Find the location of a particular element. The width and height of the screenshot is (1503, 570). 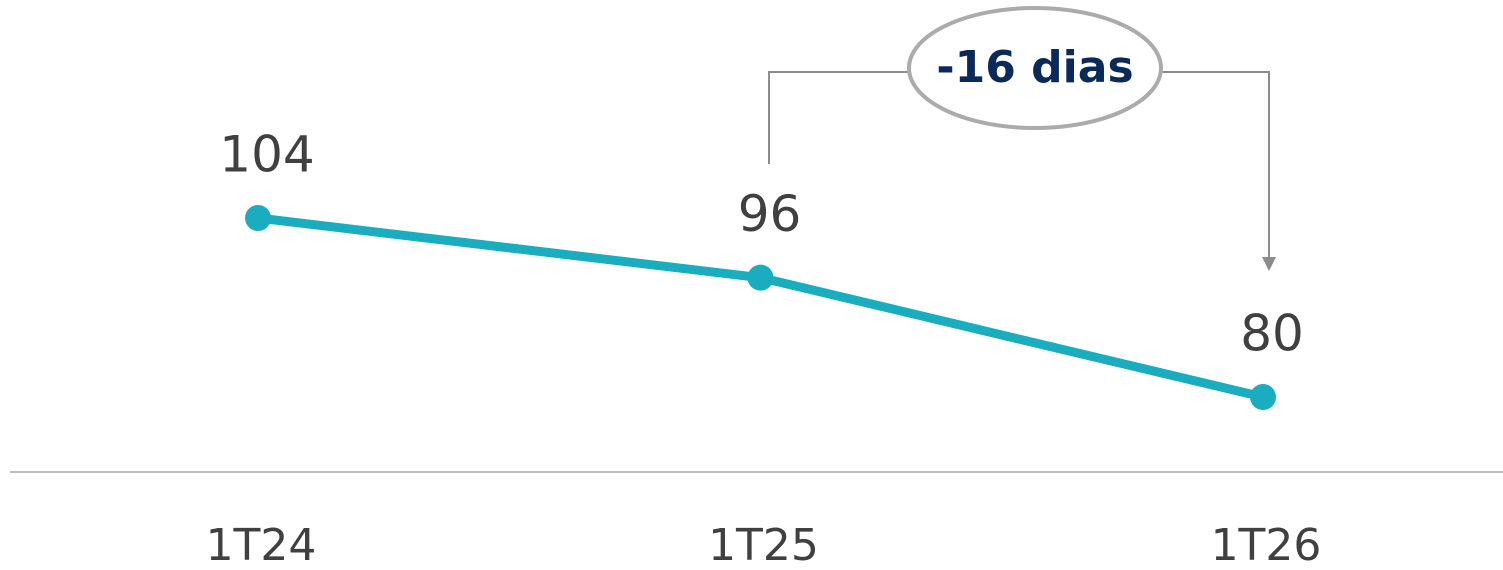

x-tick-label: 1T24 is located at coordinates (261, 545).